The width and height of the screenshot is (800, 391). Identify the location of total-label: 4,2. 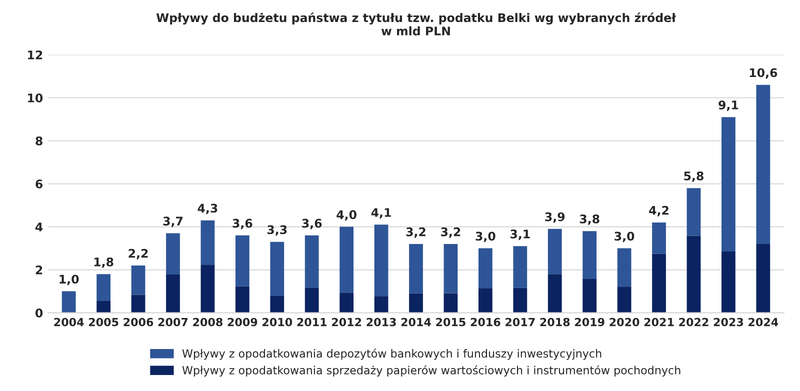
(658, 211).